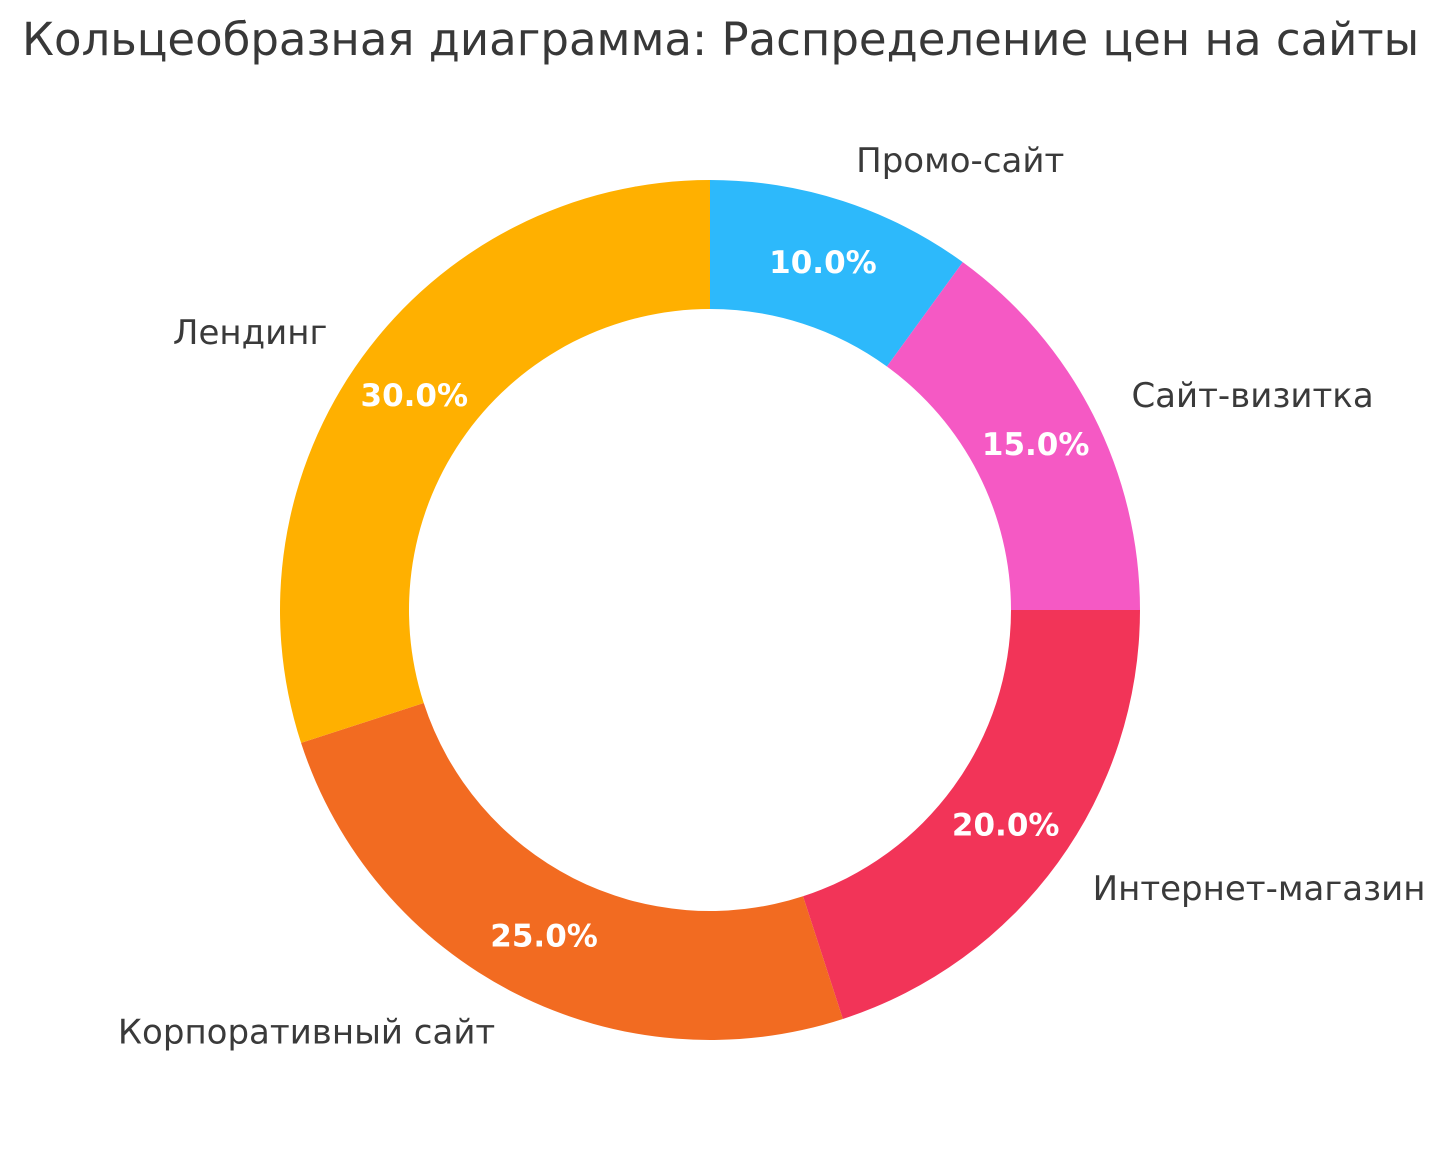 Image resolution: width=1440 pixels, height=1169 pixels. I want to click on slice-category-label-3: Корпоративный сайт, so click(306, 1032).